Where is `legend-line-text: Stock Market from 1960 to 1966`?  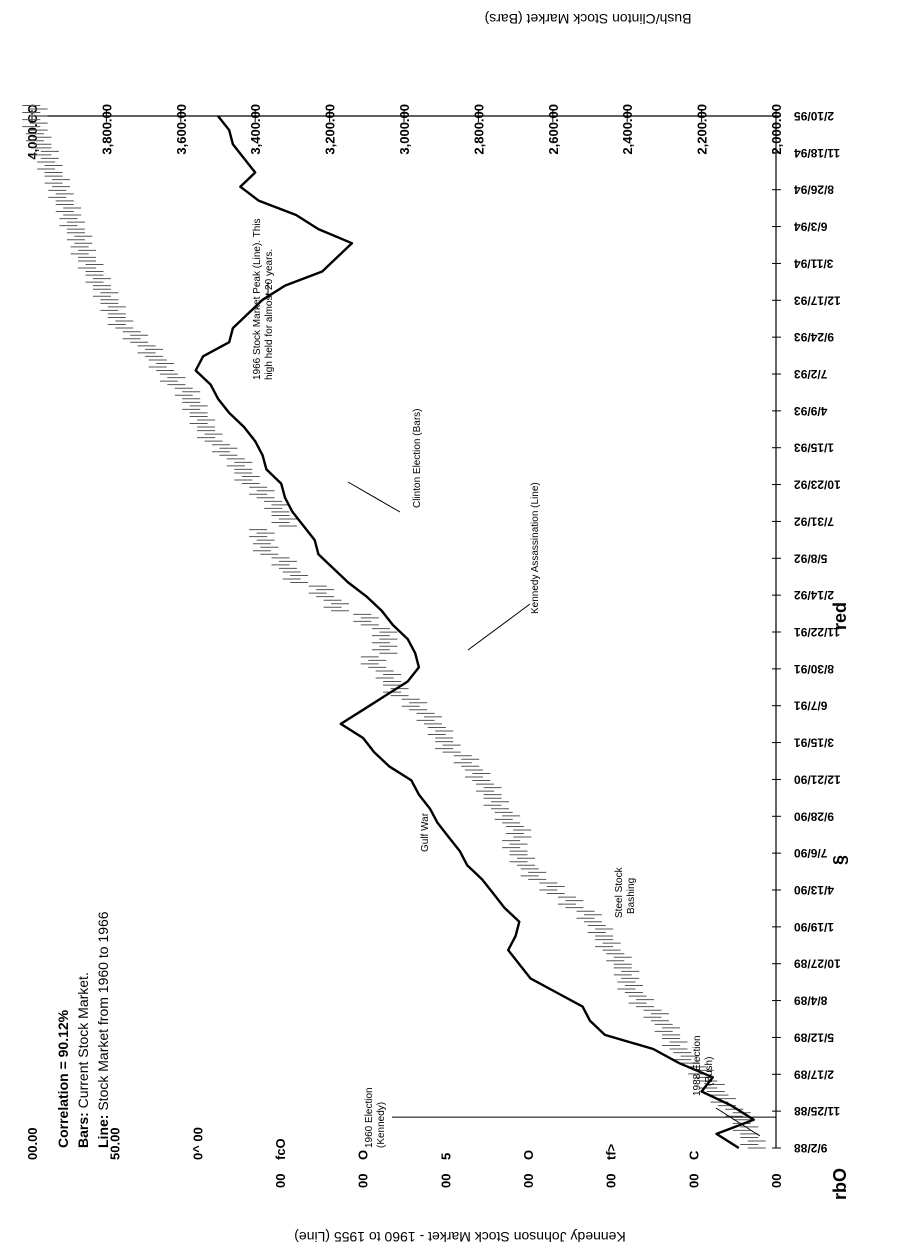
legend-line-text: Stock Market from 1960 to 1966 is located at coordinates (103, 1012).